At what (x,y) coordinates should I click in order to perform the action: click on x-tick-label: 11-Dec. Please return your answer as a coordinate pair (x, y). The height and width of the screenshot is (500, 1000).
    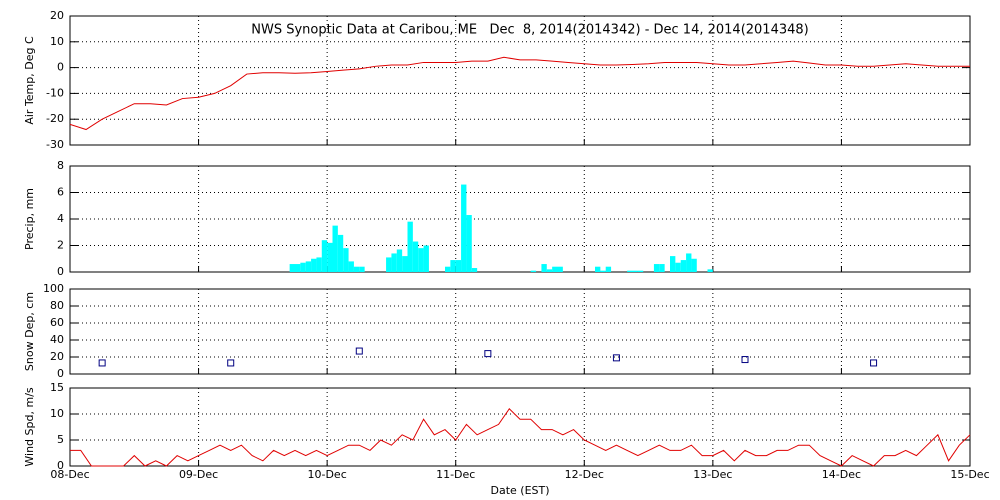
    Looking at the image, I should click on (455, 474).